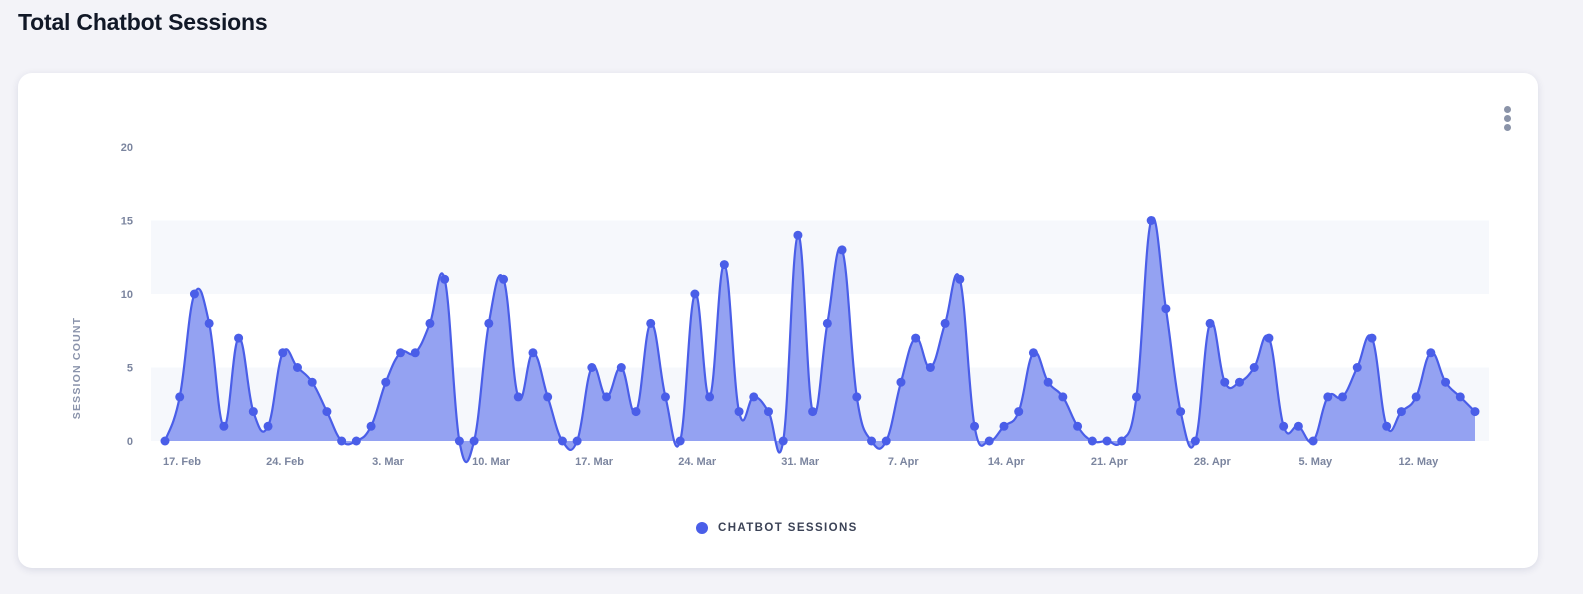 The height and width of the screenshot is (594, 1583). Describe the element at coordinates (143, 22) in the screenshot. I see `page-title: Total Chatbot Sessions` at that location.